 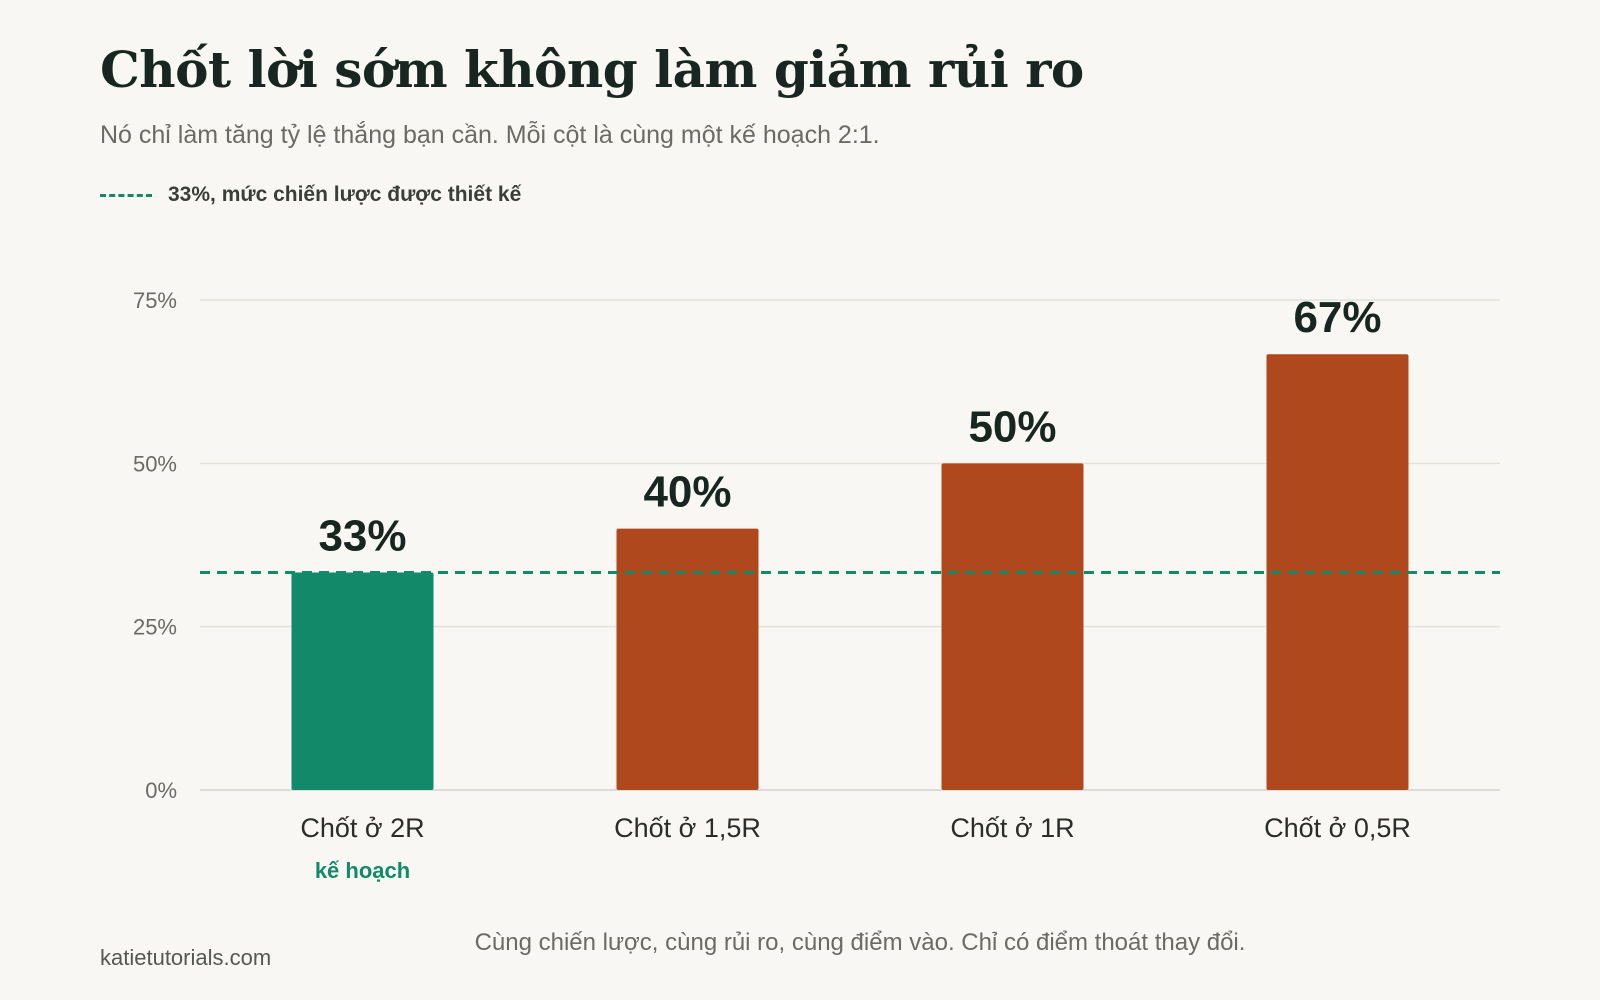 I want to click on source-credit: katietutorials.com, so click(x=186, y=957).